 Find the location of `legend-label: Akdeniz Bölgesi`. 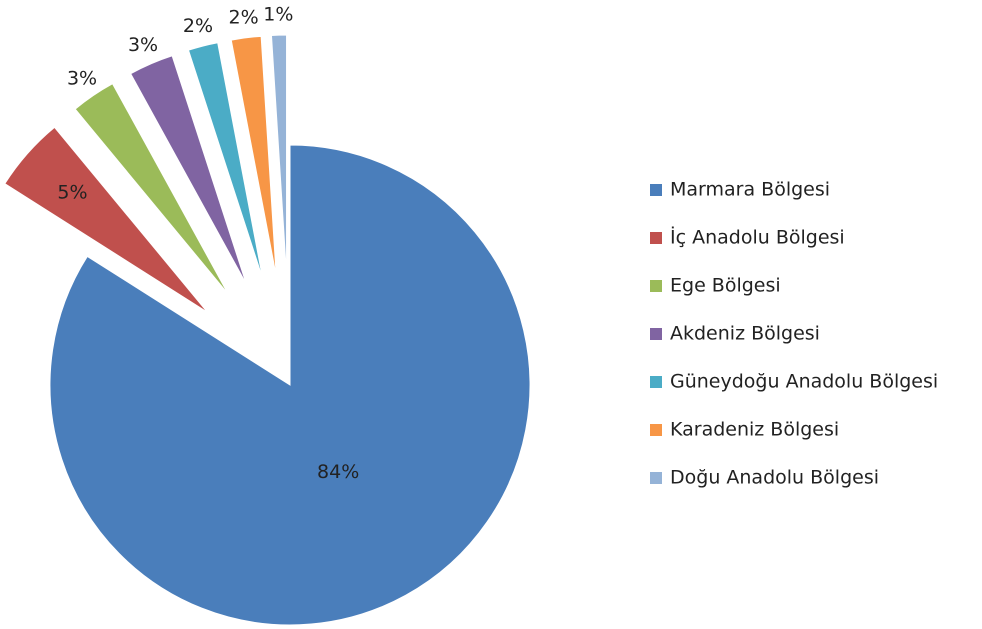

legend-label: Akdeniz Bölgesi is located at coordinates (745, 334).